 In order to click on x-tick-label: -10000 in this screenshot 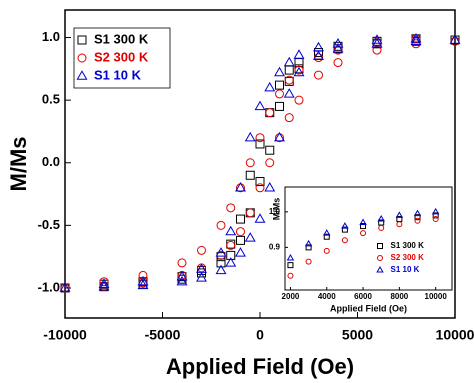, I will do `click(65, 335)`.